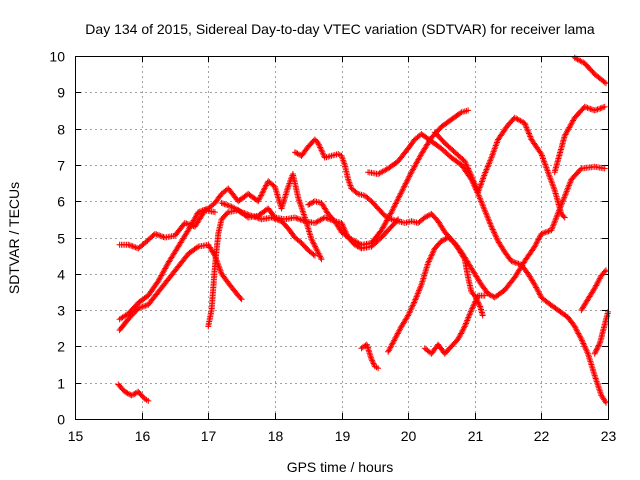 This screenshot has height=480, width=640. I want to click on y-axis-label: SDTVAR / TECUs, so click(14, 238).